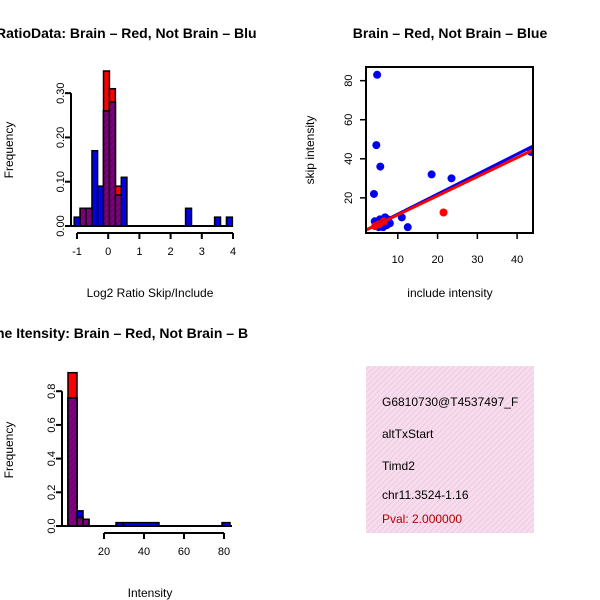 The image size is (600, 600). What do you see at coordinates (144, 552) in the screenshot?
I see `intensity-histogram-x-tick-label: 40` at bounding box center [144, 552].